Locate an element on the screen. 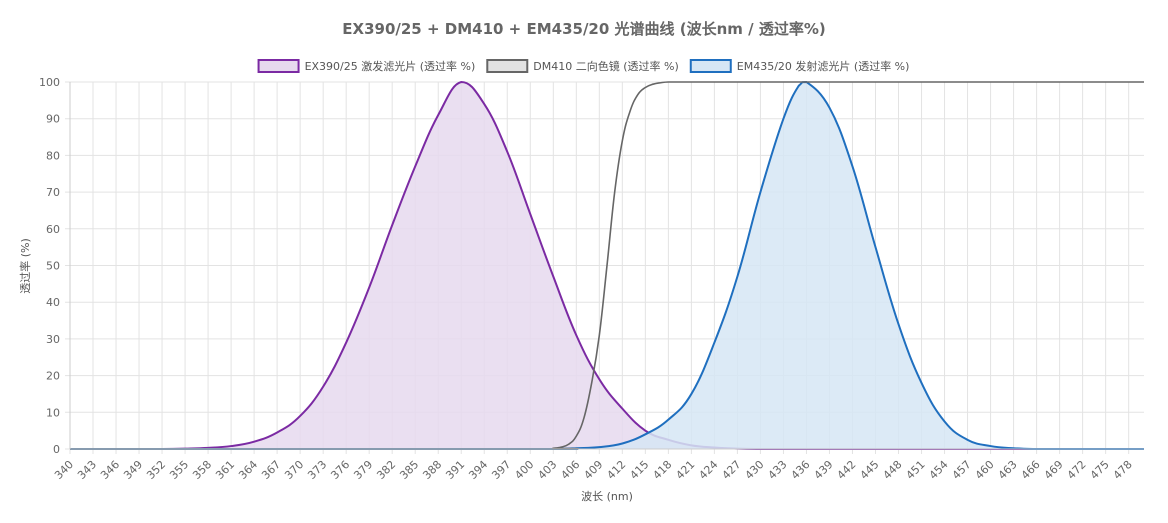  y-tick-label: 40 is located at coordinates (53, 302).